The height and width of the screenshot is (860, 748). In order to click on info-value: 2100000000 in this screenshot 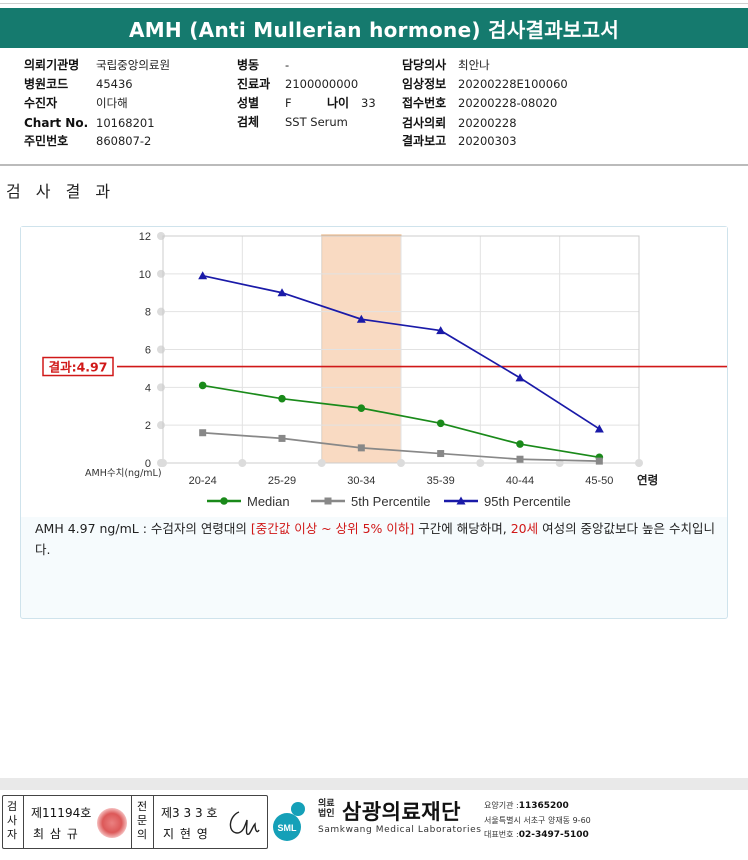, I will do `click(322, 84)`.